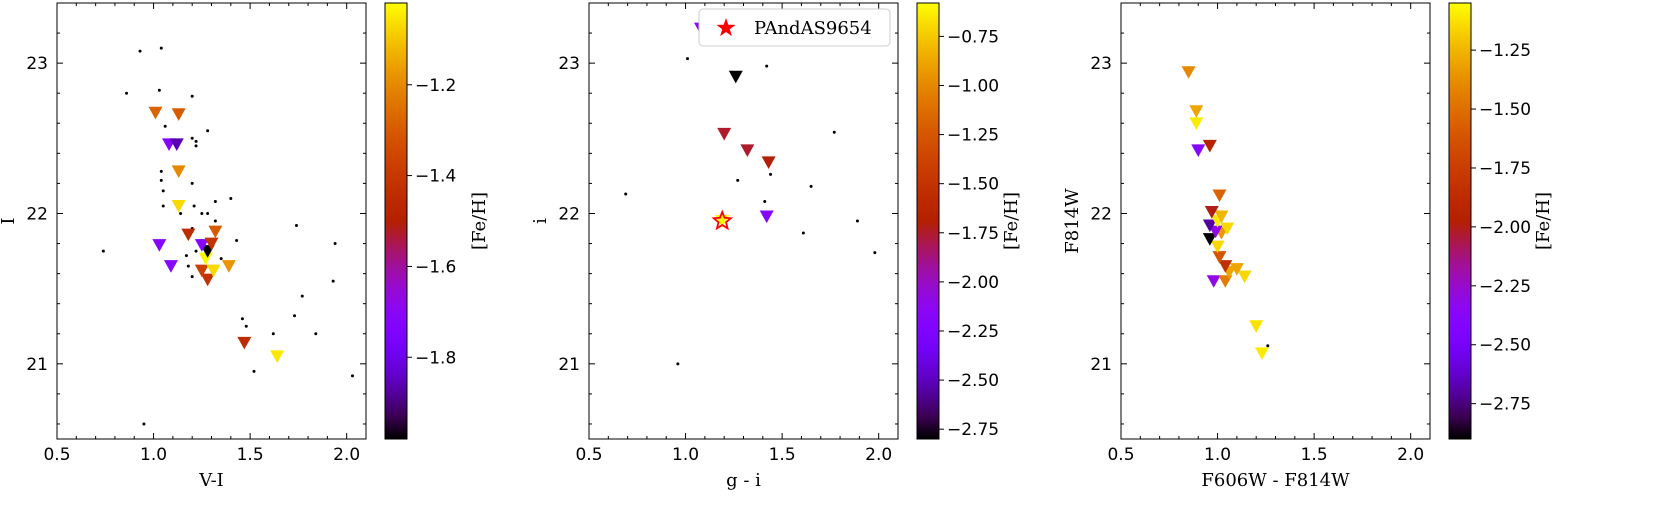 The width and height of the screenshot is (1661, 520). Describe the element at coordinates (1505, 287) in the screenshot. I see `colorbar-tick-label: −2.25` at that location.